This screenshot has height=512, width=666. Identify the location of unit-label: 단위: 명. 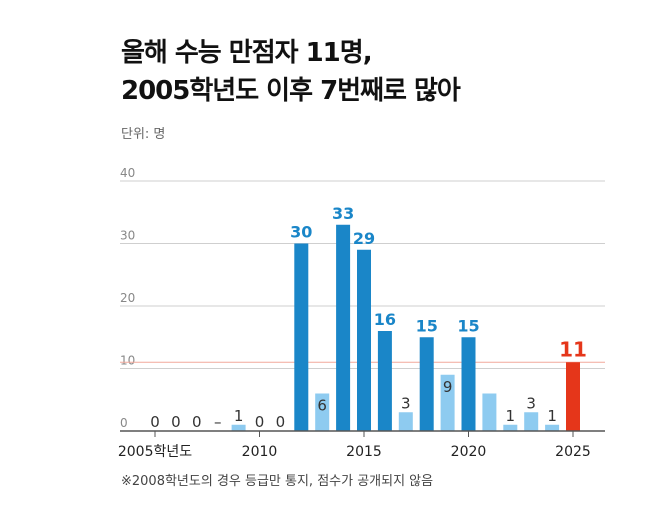
(143, 134).